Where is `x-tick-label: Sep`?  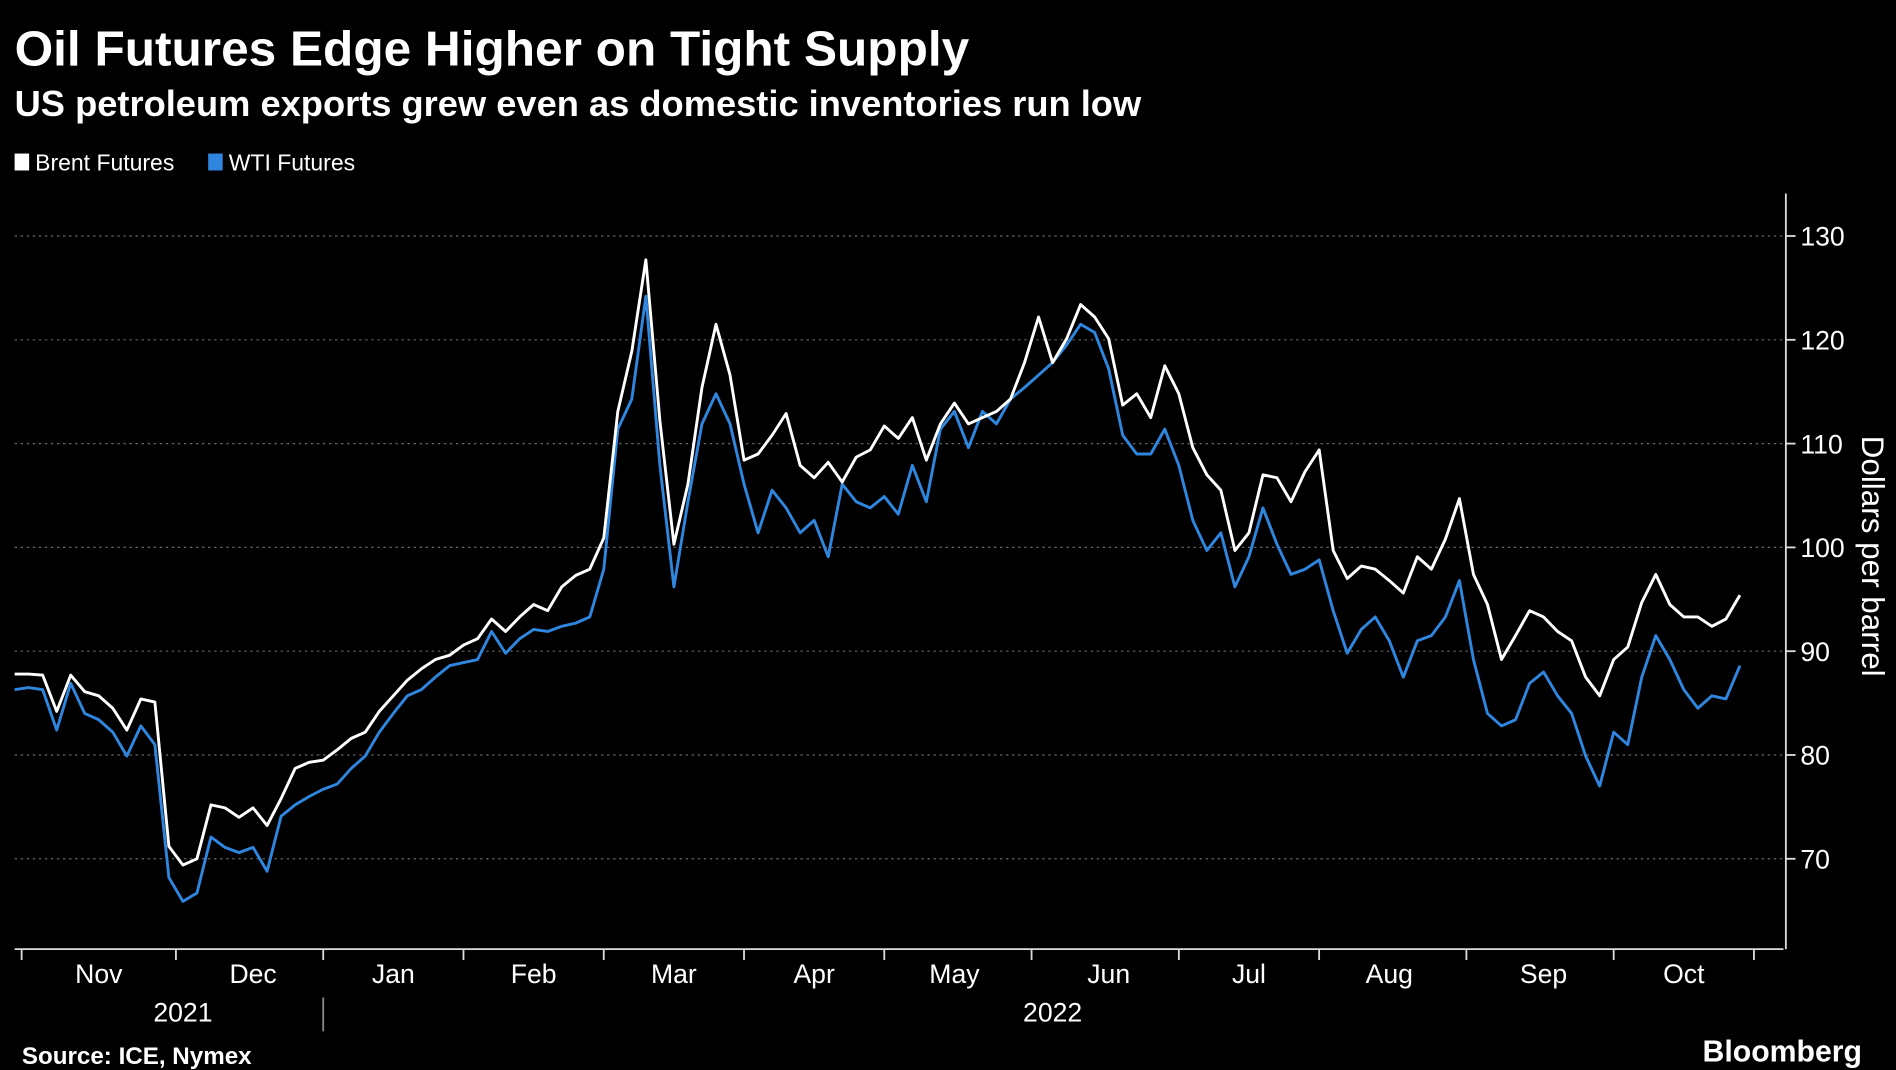 x-tick-label: Sep is located at coordinates (1543, 974).